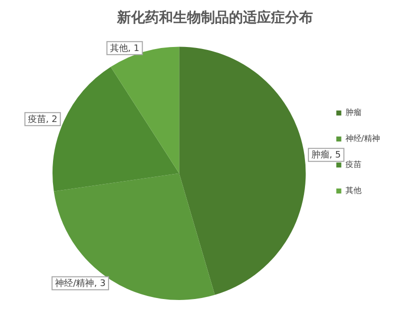 The image size is (400, 320). What do you see at coordinates (80, 284) in the screenshot?
I see `data-label: 神经/精神, 3` at bounding box center [80, 284].